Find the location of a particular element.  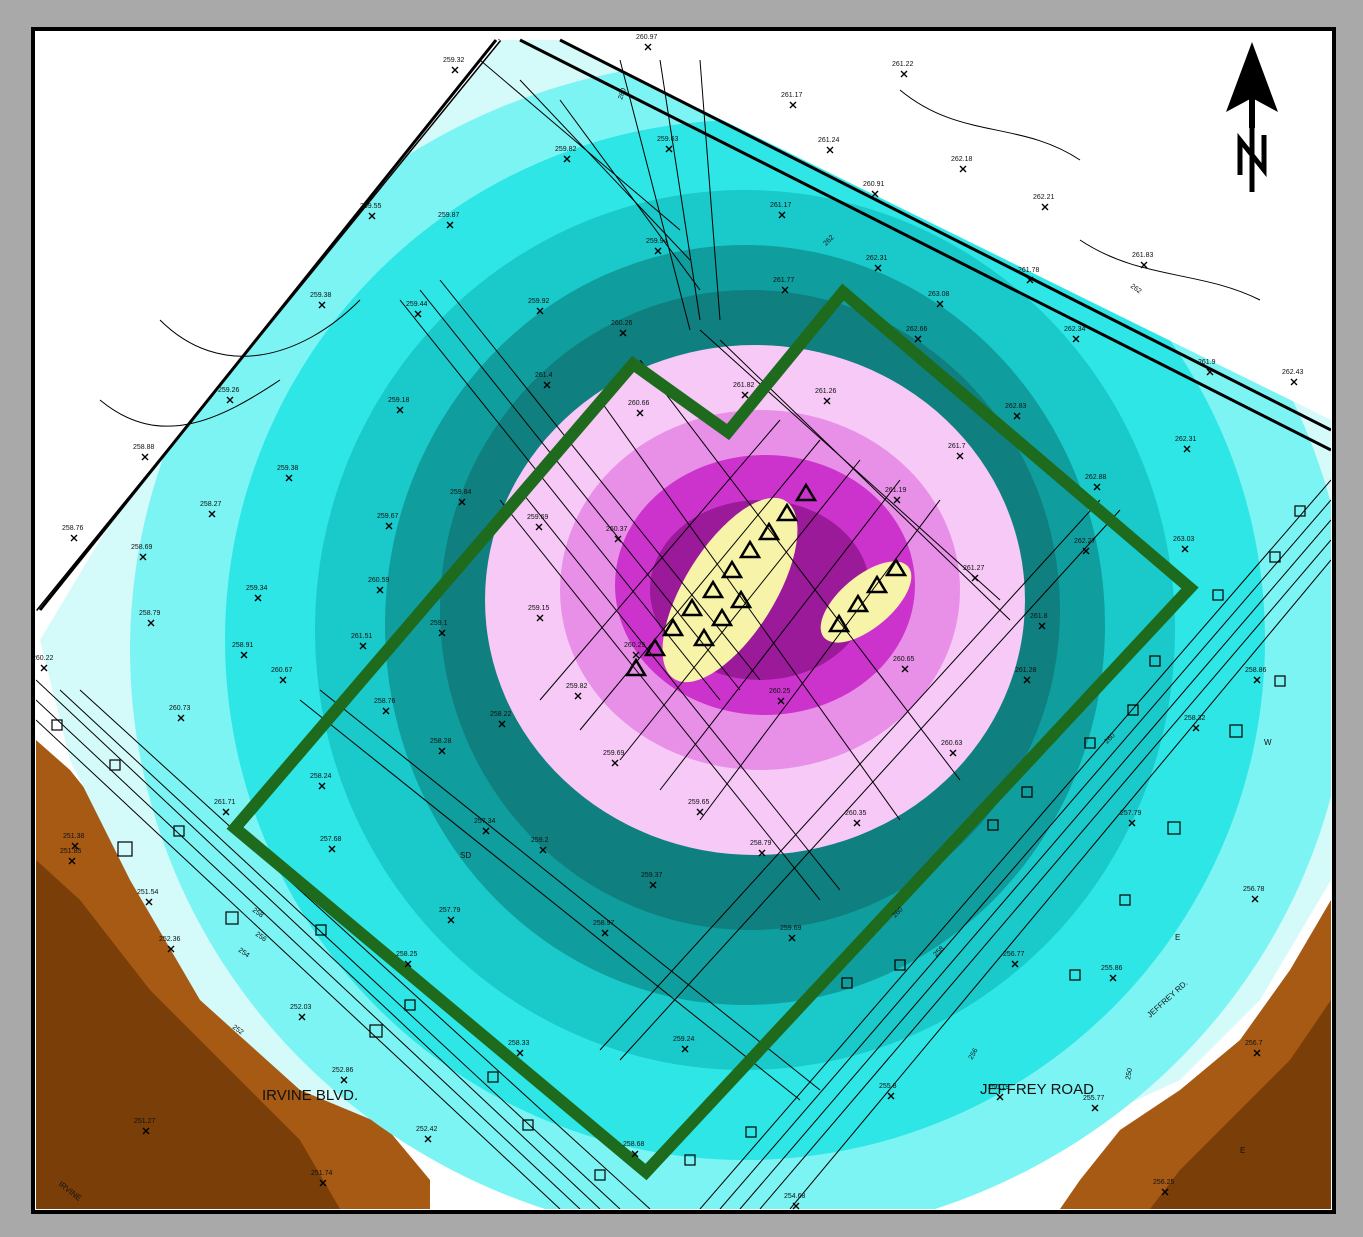

elevation-label: 258.79 is located at coordinates (150, 613).